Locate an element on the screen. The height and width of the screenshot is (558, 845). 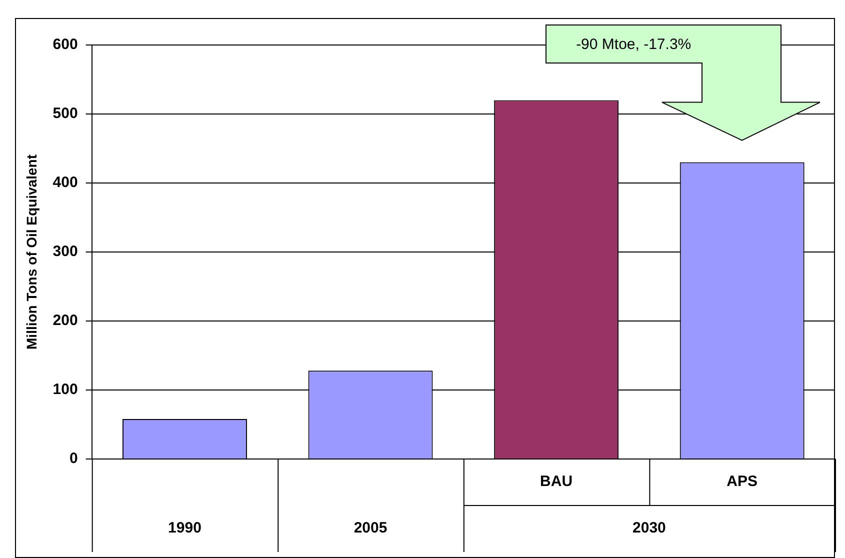
y-tick-label: 0 is located at coordinates (73, 459).